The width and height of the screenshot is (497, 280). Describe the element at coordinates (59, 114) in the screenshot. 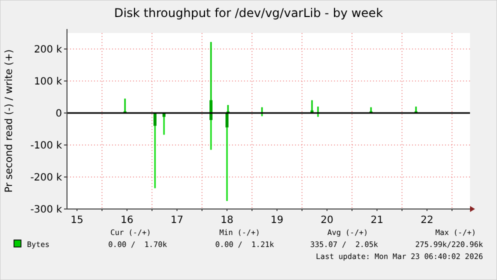

I see `y-tick-label: 0` at that location.